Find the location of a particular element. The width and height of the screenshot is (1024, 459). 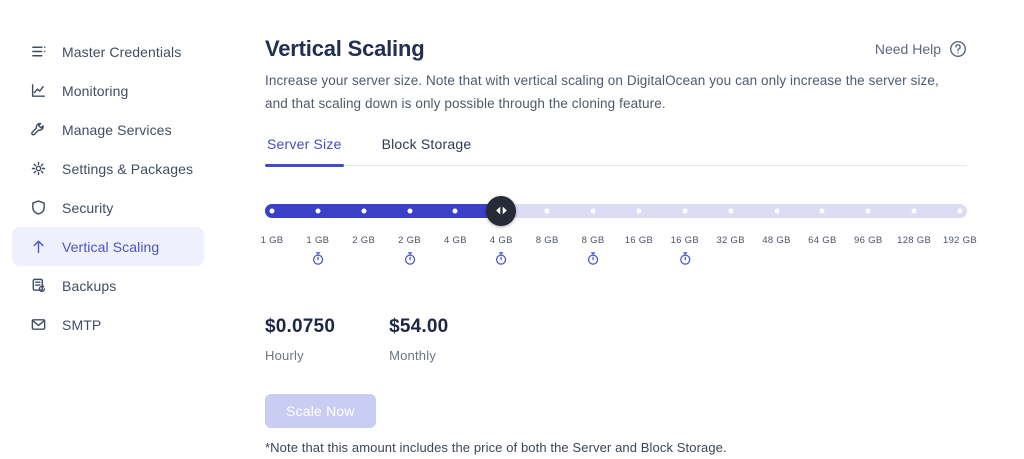

sidebar-item-label: Manage Services is located at coordinates (117, 129).